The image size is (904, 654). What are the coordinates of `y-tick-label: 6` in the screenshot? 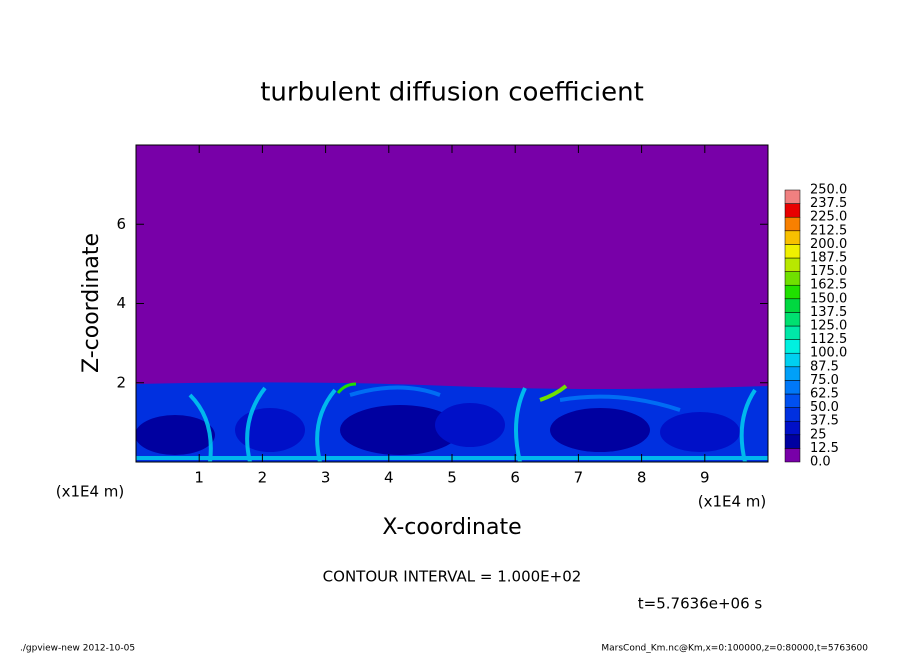 It's located at (121, 224).